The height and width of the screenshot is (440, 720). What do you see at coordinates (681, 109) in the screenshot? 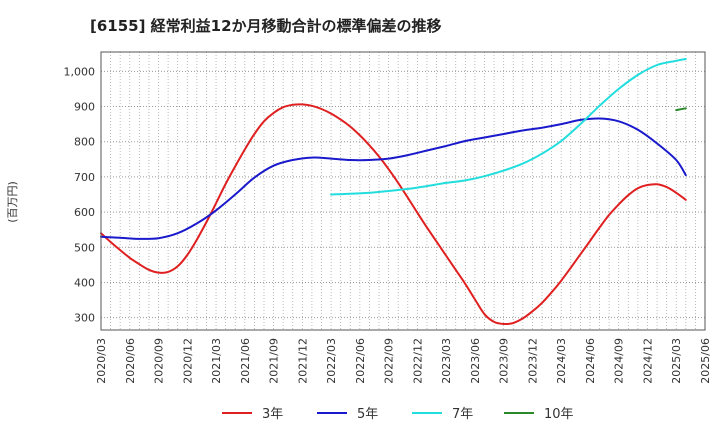
I see `series-line` at bounding box center [681, 109].